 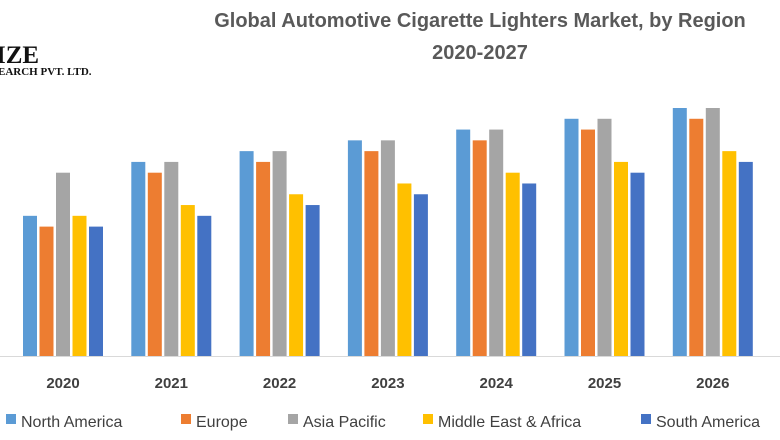 I want to click on bar-2025-europe, so click(x=588, y=242).